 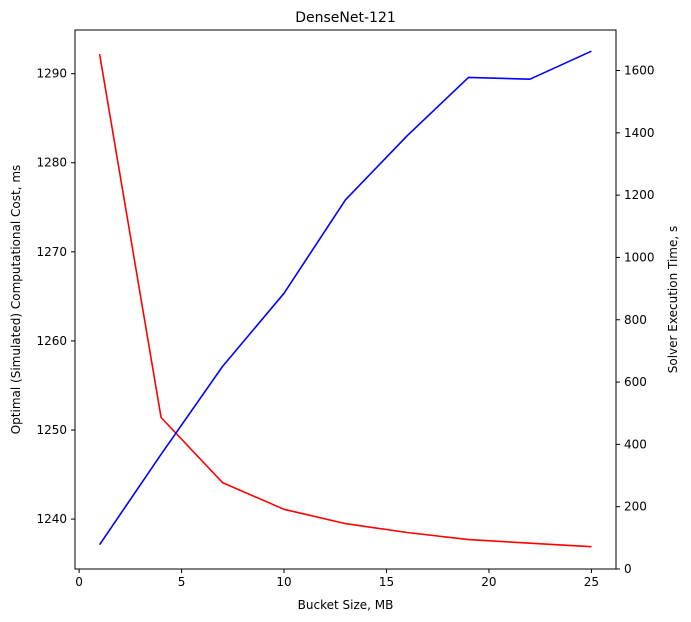 What do you see at coordinates (635, 382) in the screenshot?
I see `y2-tick-label: 600` at bounding box center [635, 382].